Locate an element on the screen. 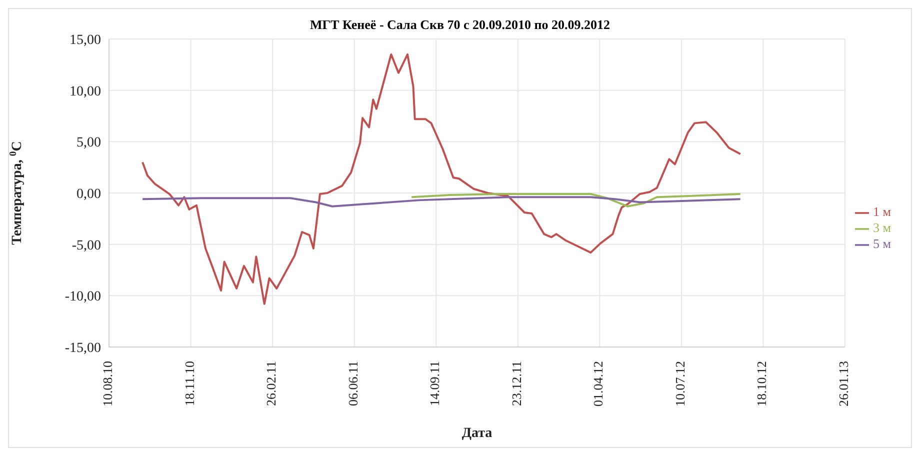 The width and height of the screenshot is (918, 454). x-tick-label: 06.06.11 is located at coordinates (352, 383).